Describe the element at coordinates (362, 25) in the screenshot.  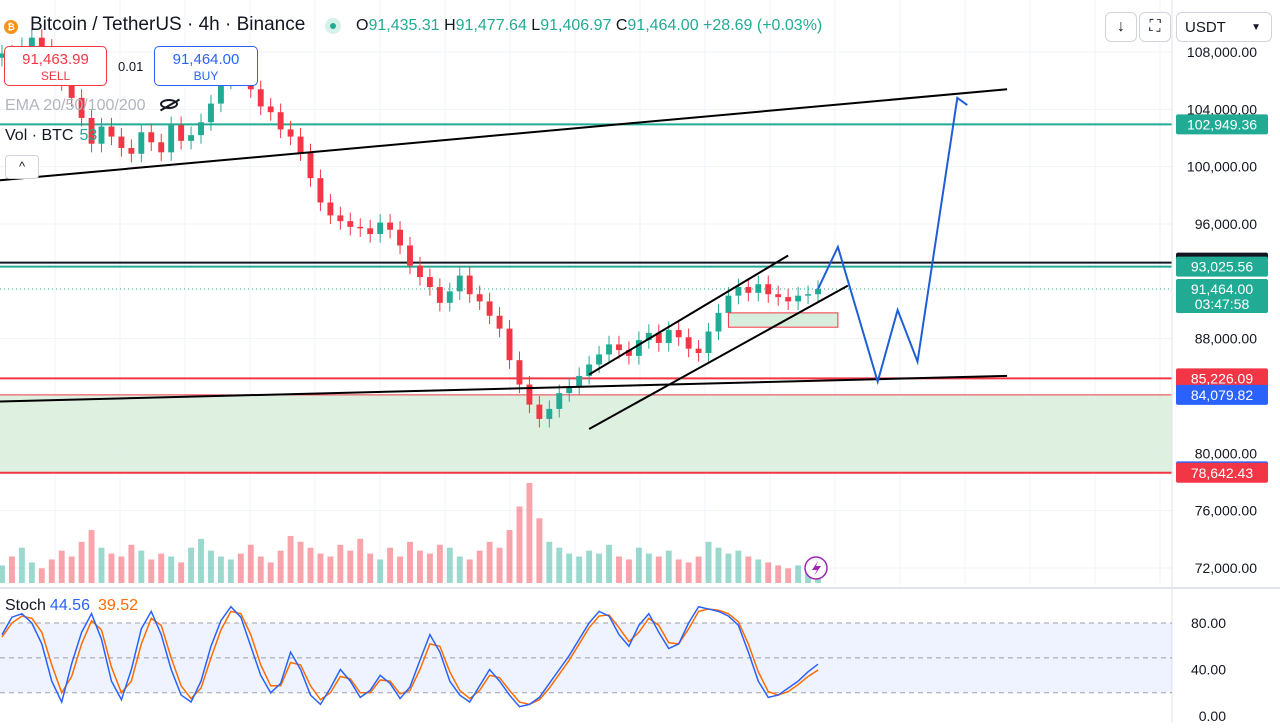
I see `open-label: O` at that location.